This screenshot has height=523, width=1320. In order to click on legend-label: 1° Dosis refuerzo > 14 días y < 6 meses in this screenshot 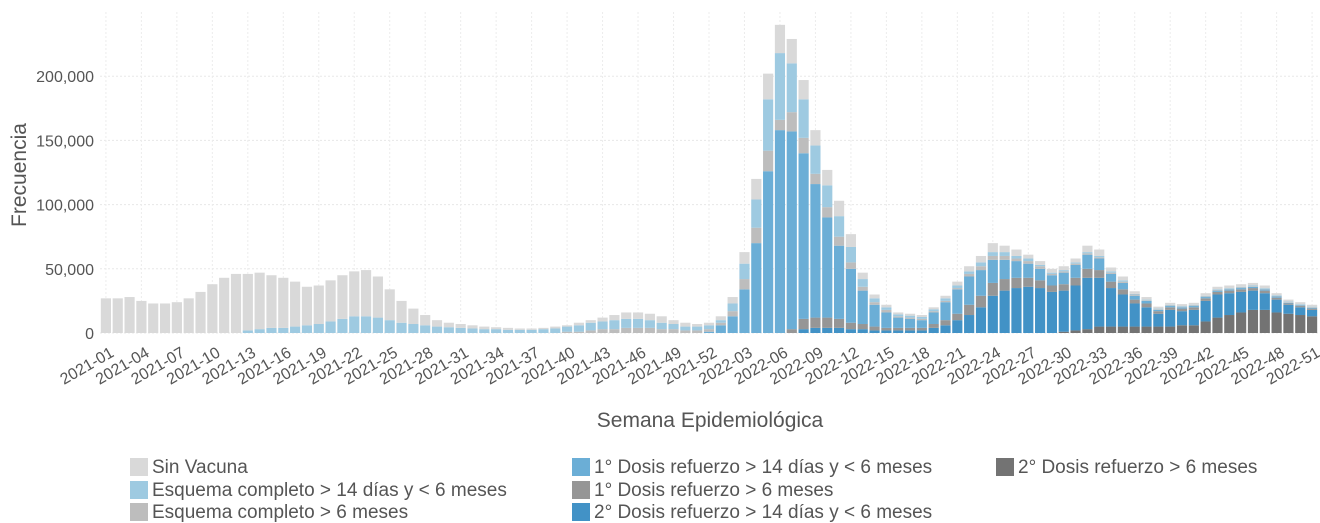, I will do `click(763, 467)`.